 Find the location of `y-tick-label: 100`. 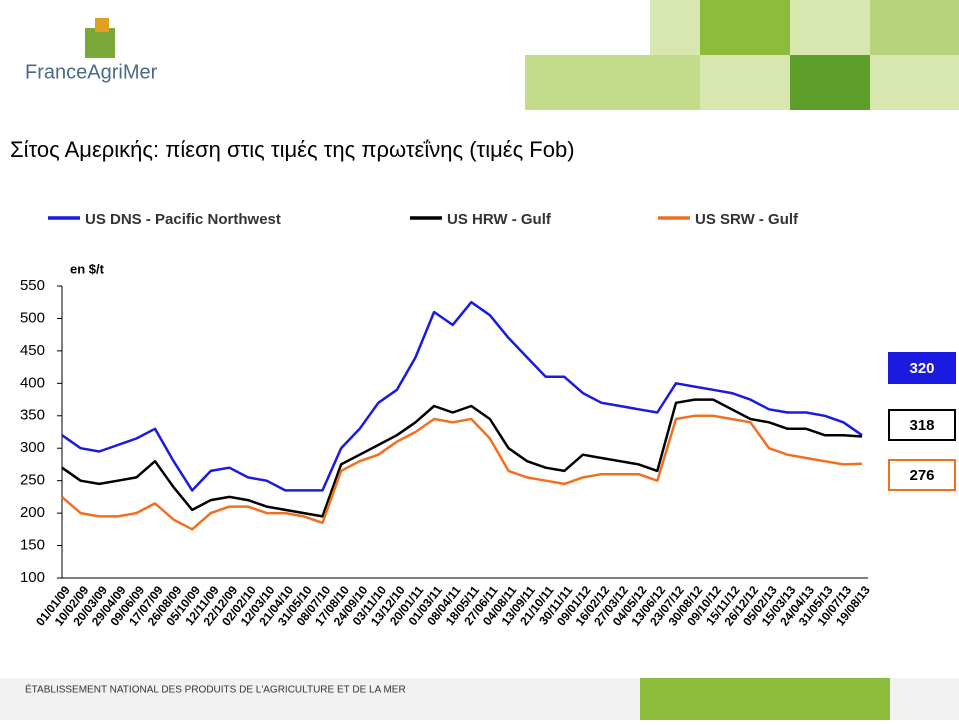

y-tick-label: 100 is located at coordinates (32, 577).